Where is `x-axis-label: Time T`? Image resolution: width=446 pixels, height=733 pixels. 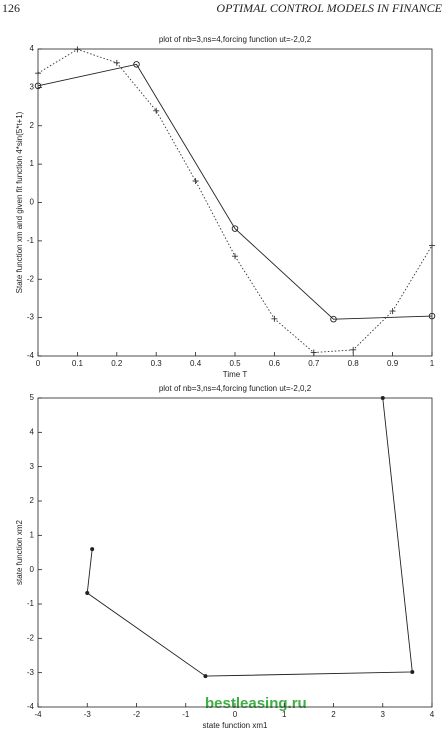
x-axis-label: Time T is located at coordinates (235, 374).